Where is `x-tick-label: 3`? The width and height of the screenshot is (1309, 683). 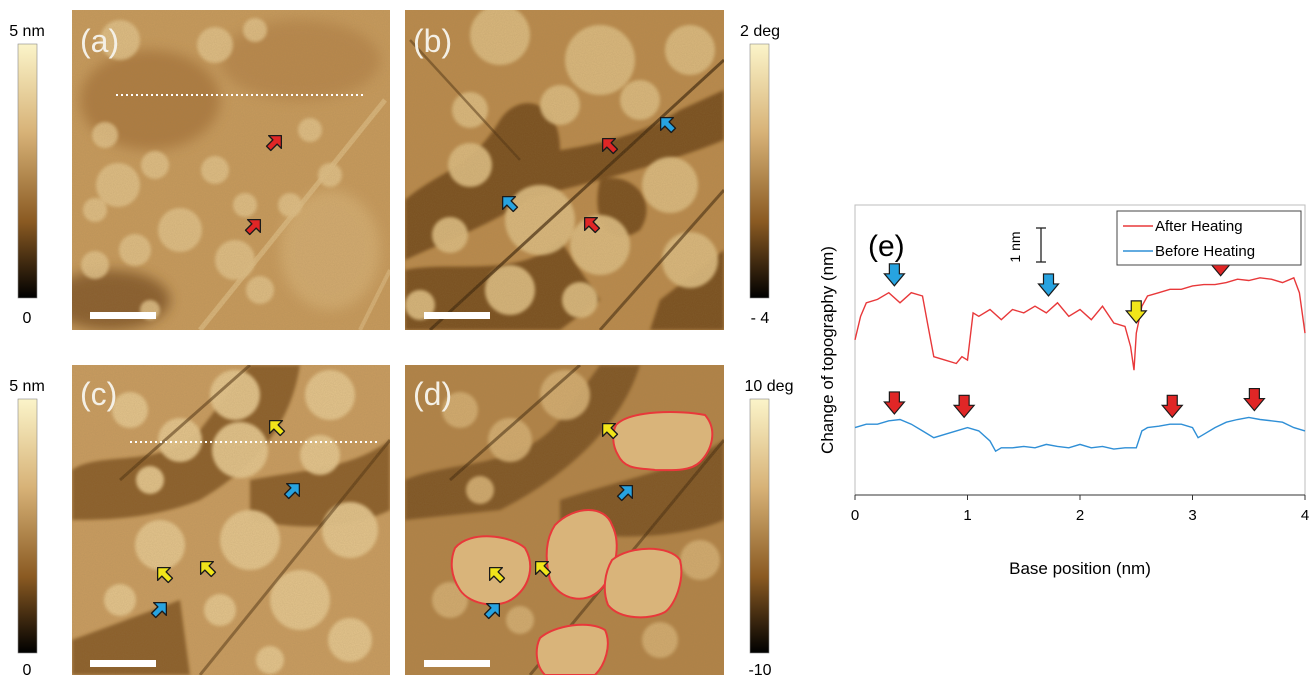
x-tick-label: 3 is located at coordinates (1192, 515).